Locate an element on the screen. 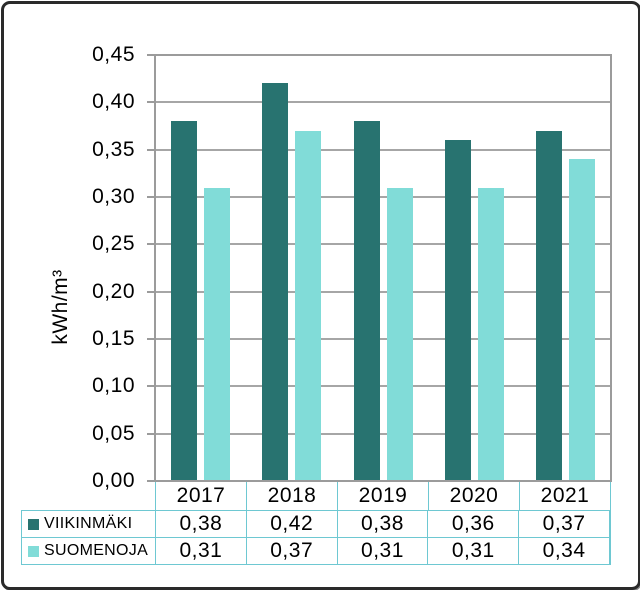 This screenshot has width=640, height=590. bar-viikinmaki-2019 is located at coordinates (367, 301).